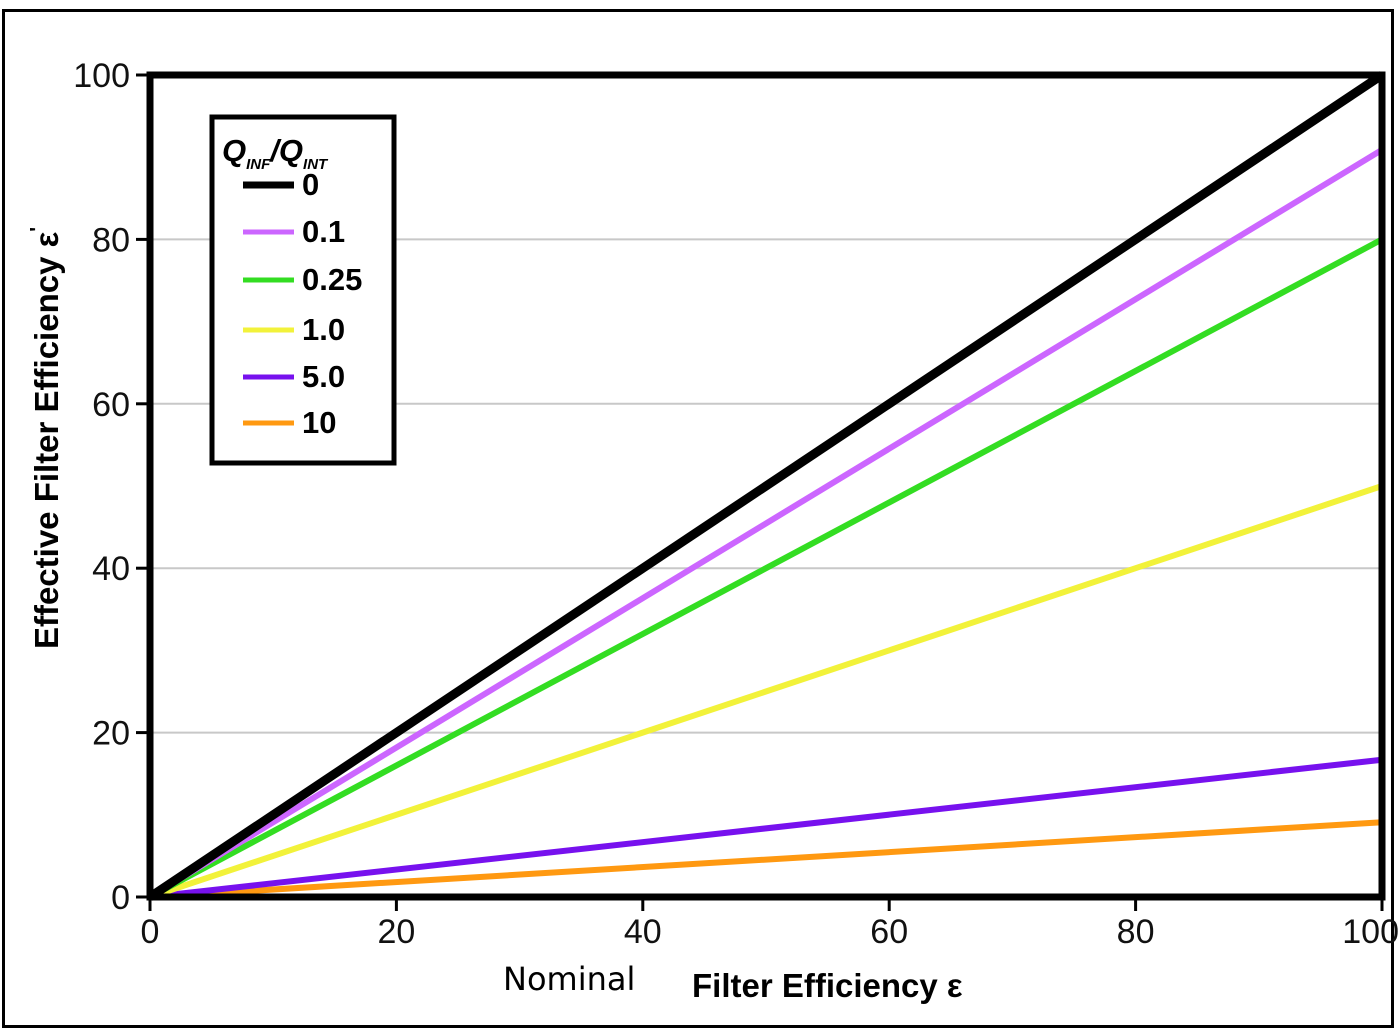 The width and height of the screenshot is (1400, 1034). What do you see at coordinates (291, 150) in the screenshot?
I see `legend-title-q2: Q` at bounding box center [291, 150].